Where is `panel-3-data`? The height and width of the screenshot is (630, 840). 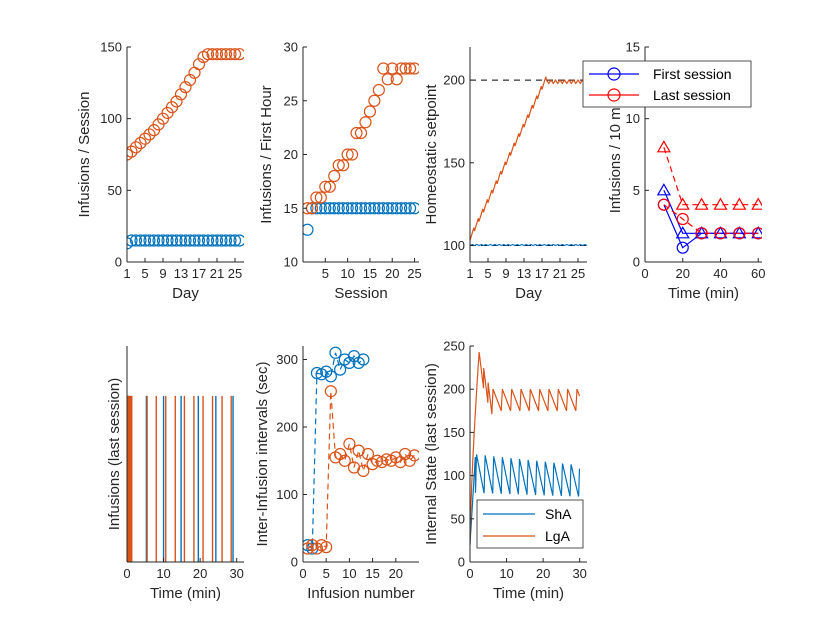
panel-3-data is located at coordinates (528, 161).